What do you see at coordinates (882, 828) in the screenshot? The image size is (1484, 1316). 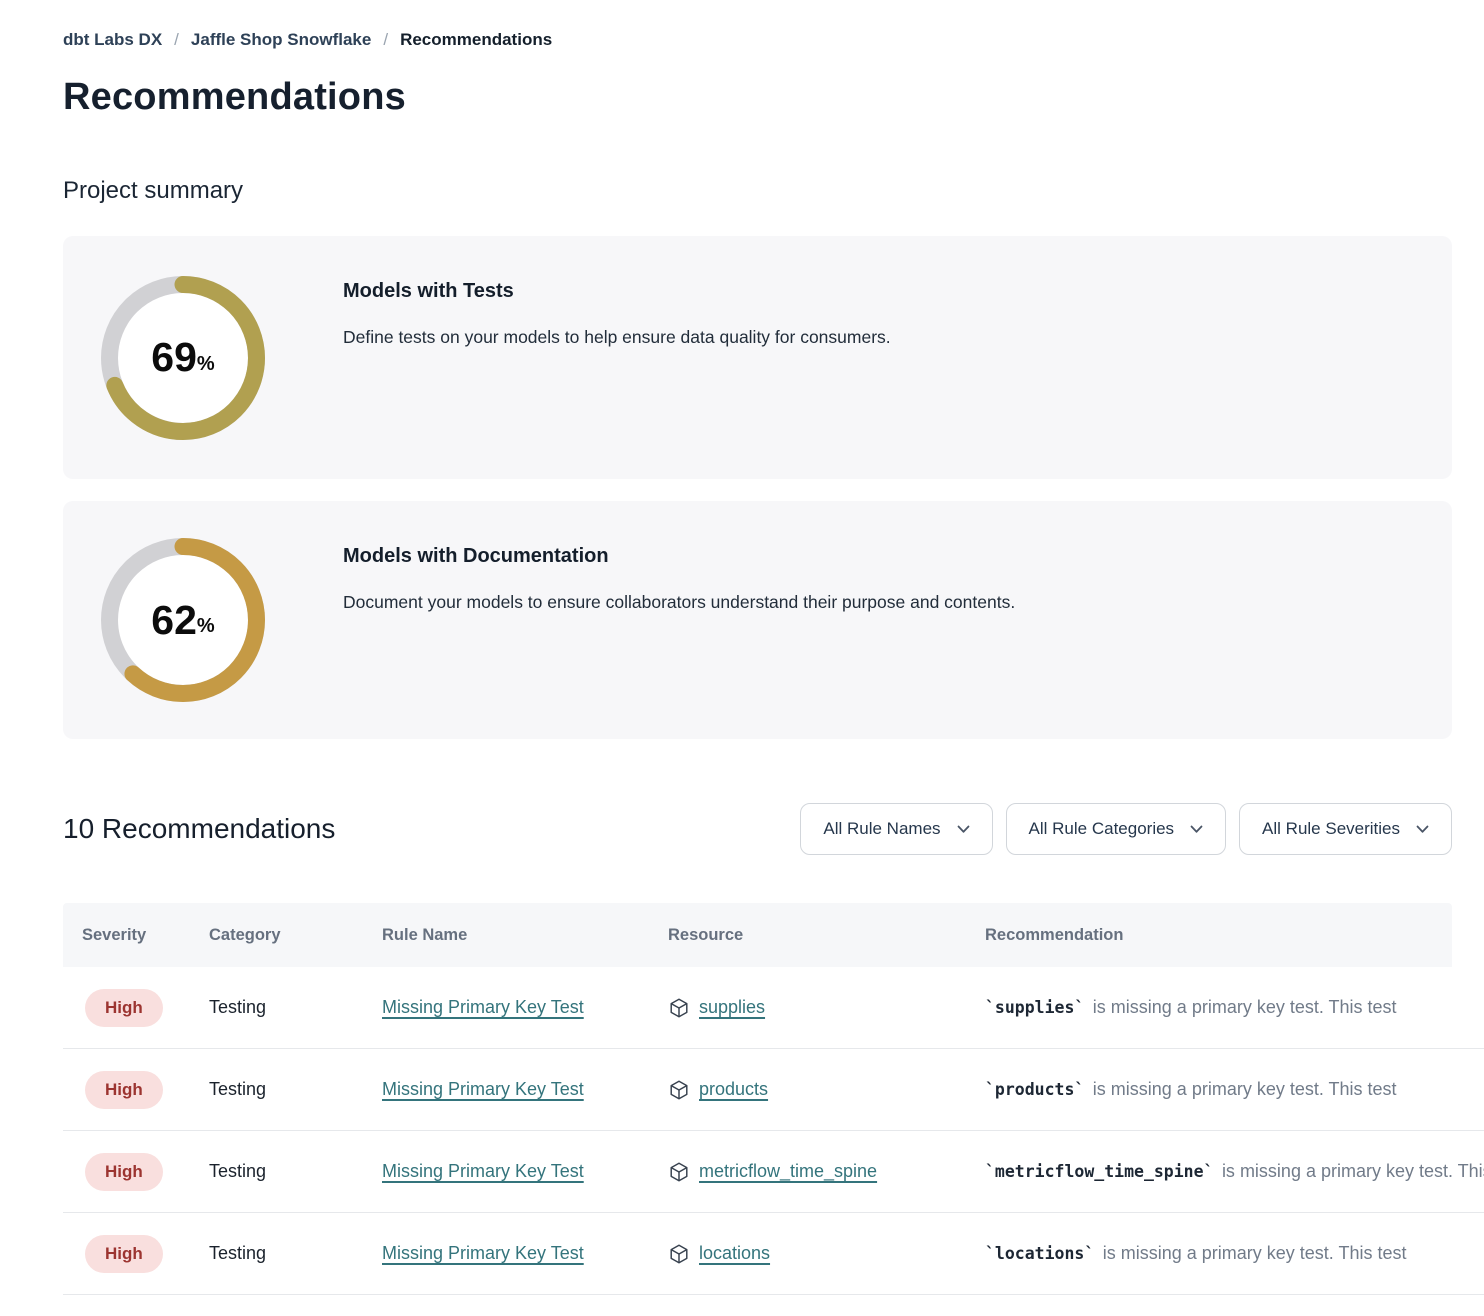 I see `filter-label: All Rule Names` at bounding box center [882, 828].